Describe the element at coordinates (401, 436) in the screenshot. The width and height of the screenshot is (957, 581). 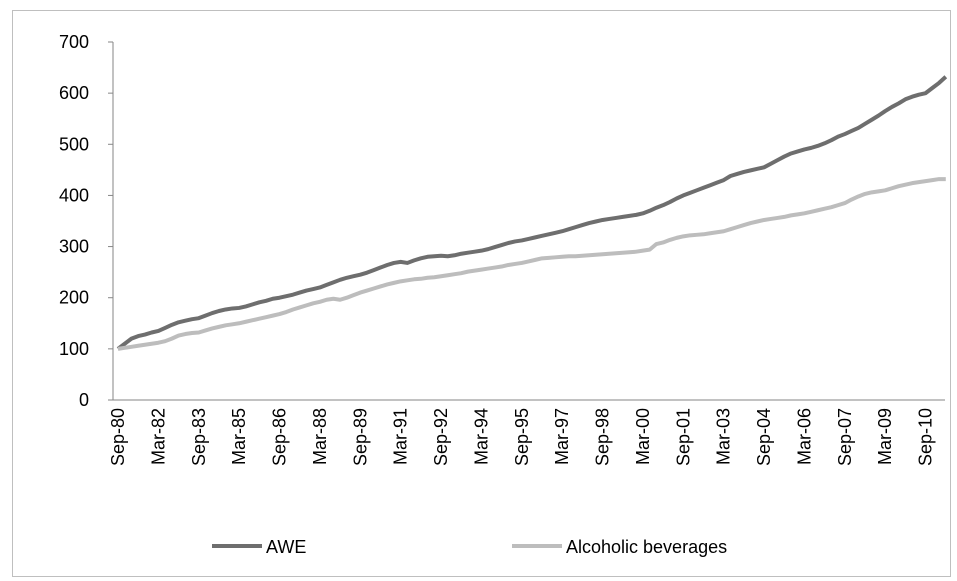
I see `x-tick-label: Mar-91` at that location.